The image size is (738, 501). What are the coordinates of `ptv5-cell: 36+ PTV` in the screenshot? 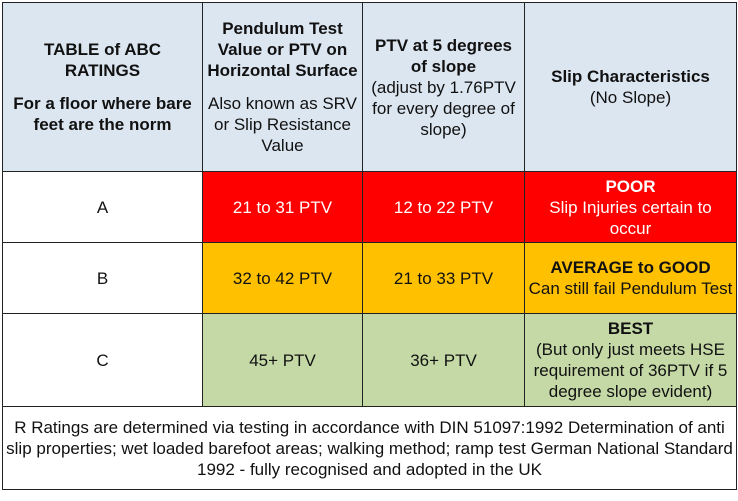 It's located at (443, 360).